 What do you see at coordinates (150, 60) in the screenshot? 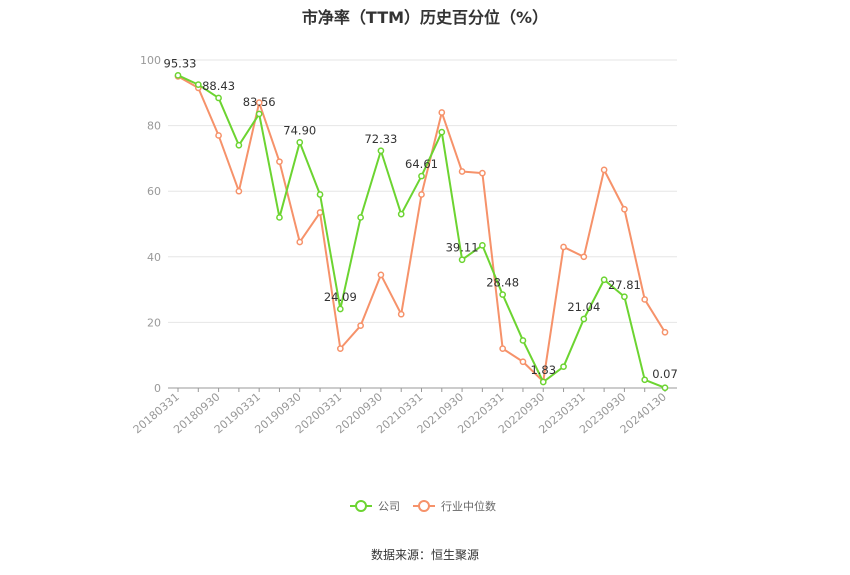
I see `y-tick-label: 100` at bounding box center [150, 60].